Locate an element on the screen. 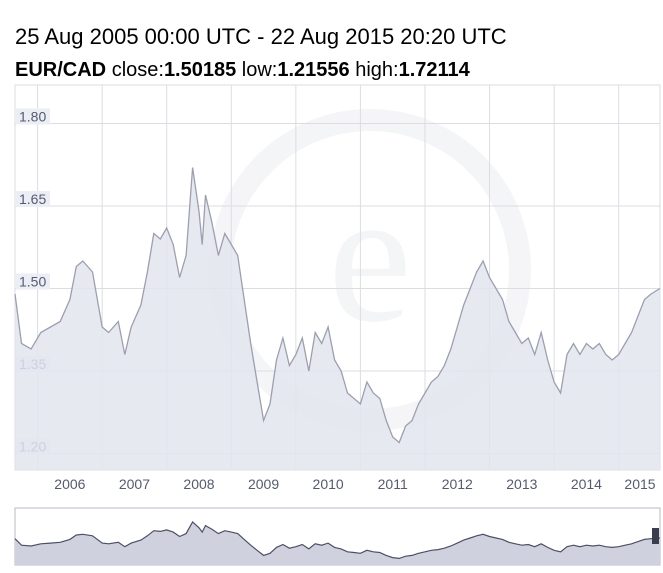 The image size is (663, 573). navigator-overview is located at coordinates (337, 536).